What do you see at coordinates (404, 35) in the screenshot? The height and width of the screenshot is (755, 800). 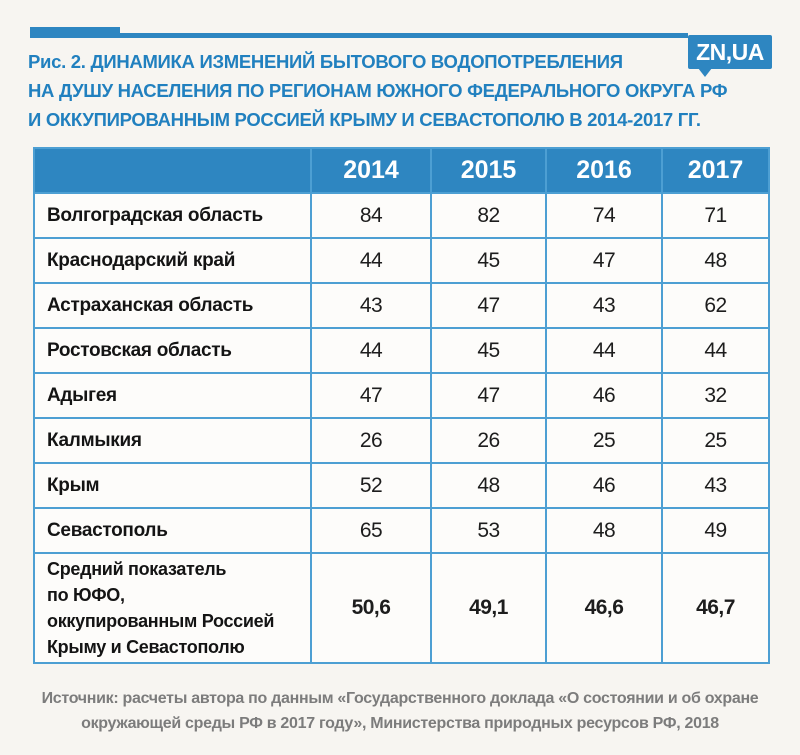 I see `top-accent-bar-thin` at bounding box center [404, 35].